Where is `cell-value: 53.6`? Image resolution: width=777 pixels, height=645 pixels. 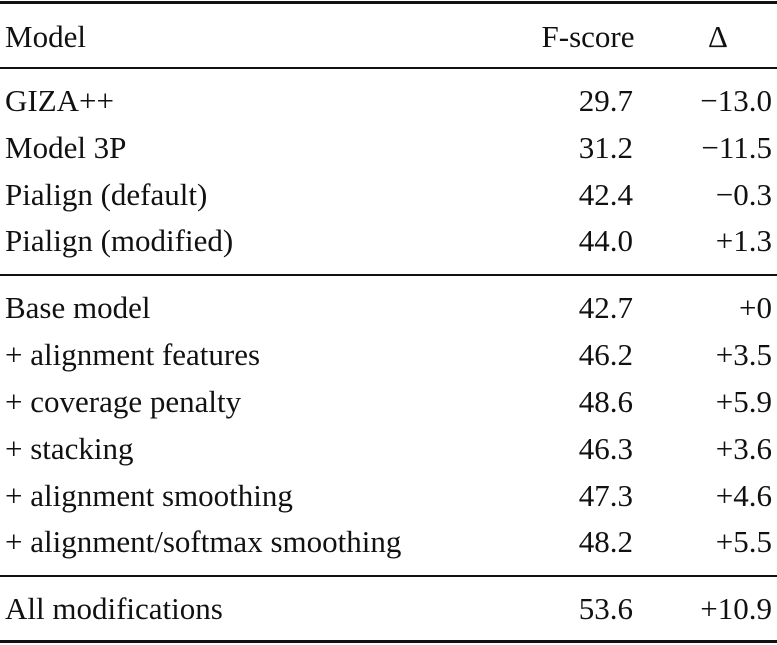 cell-value: 53.6 is located at coordinates (605, 609).